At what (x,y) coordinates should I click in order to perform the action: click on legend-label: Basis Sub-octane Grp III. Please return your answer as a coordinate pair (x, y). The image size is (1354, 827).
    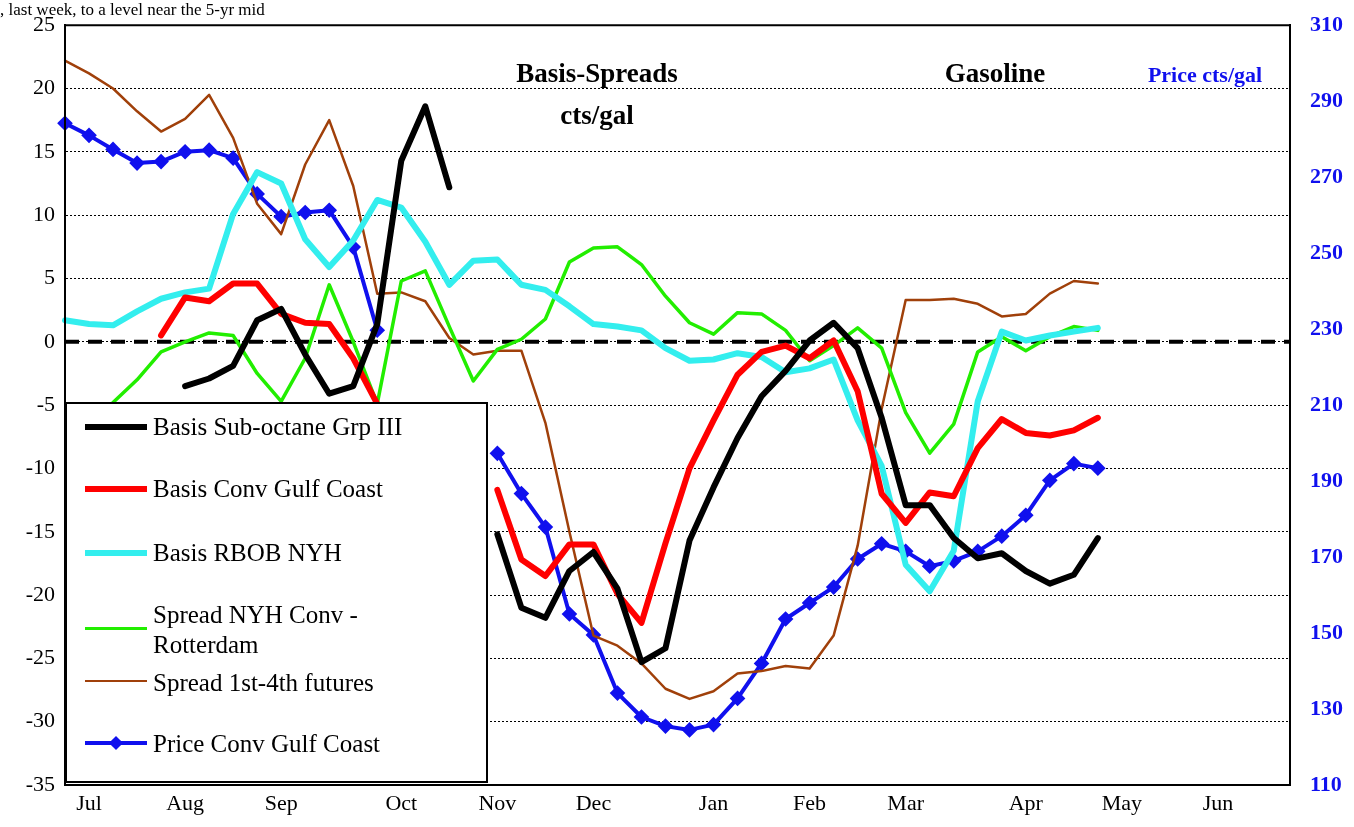
    Looking at the image, I should click on (278, 427).